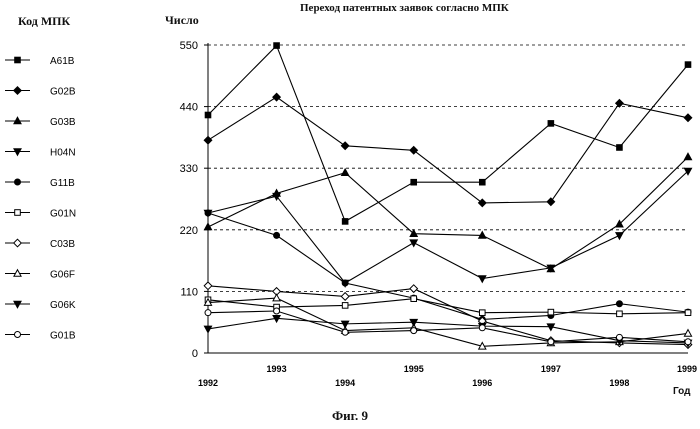 This screenshot has height=429, width=700. I want to click on legend-label-h04n: H04N, so click(63, 153).